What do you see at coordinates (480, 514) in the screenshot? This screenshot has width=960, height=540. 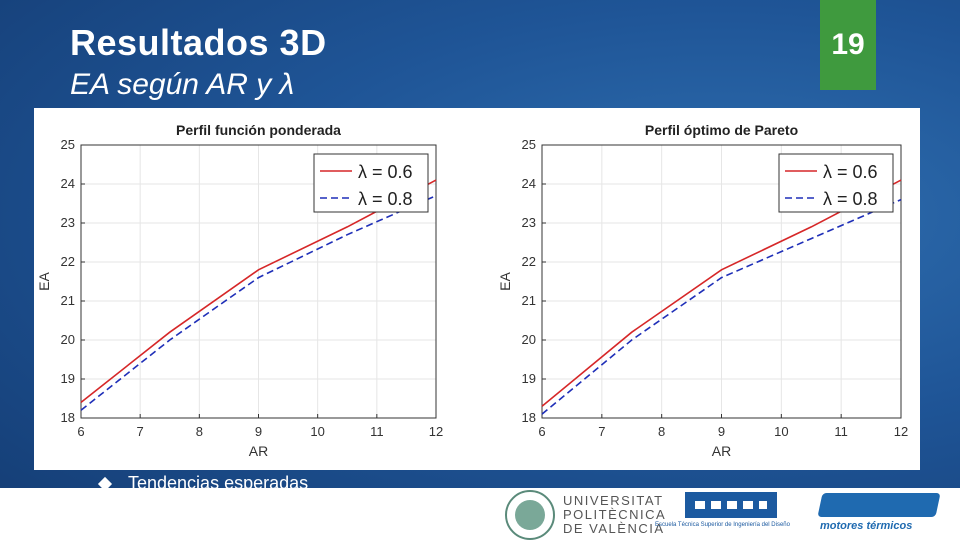 I see `footer-logo-strip` at bounding box center [480, 514].